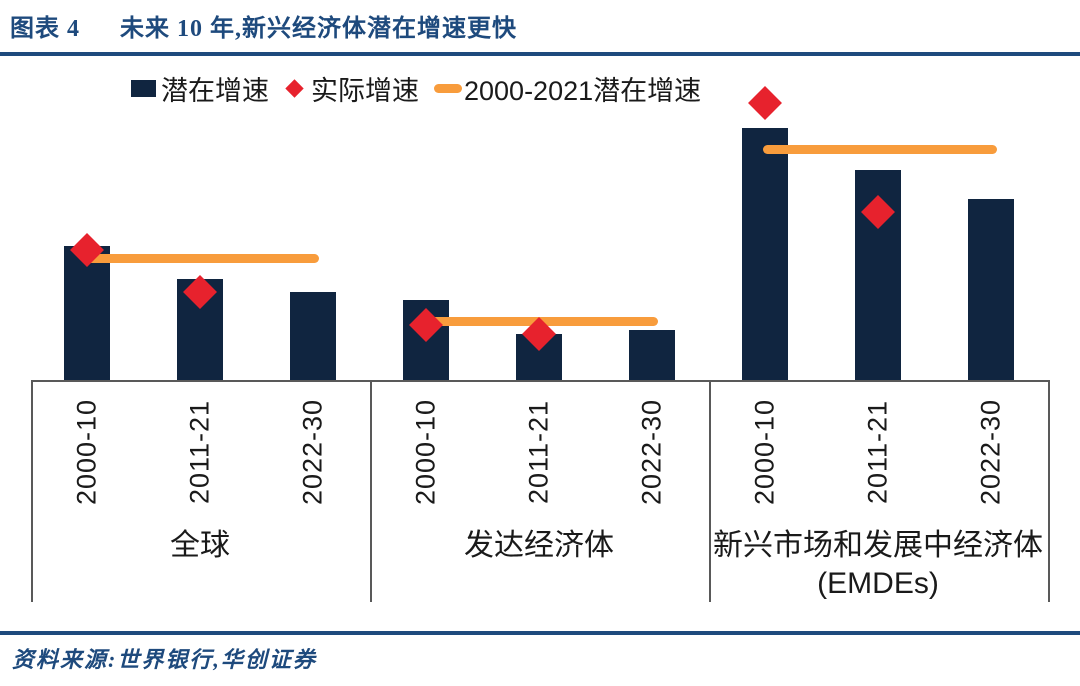  Describe the element at coordinates (583, 90) in the screenshot. I see `legend-line-label: 2000-2021潜在增速` at that location.